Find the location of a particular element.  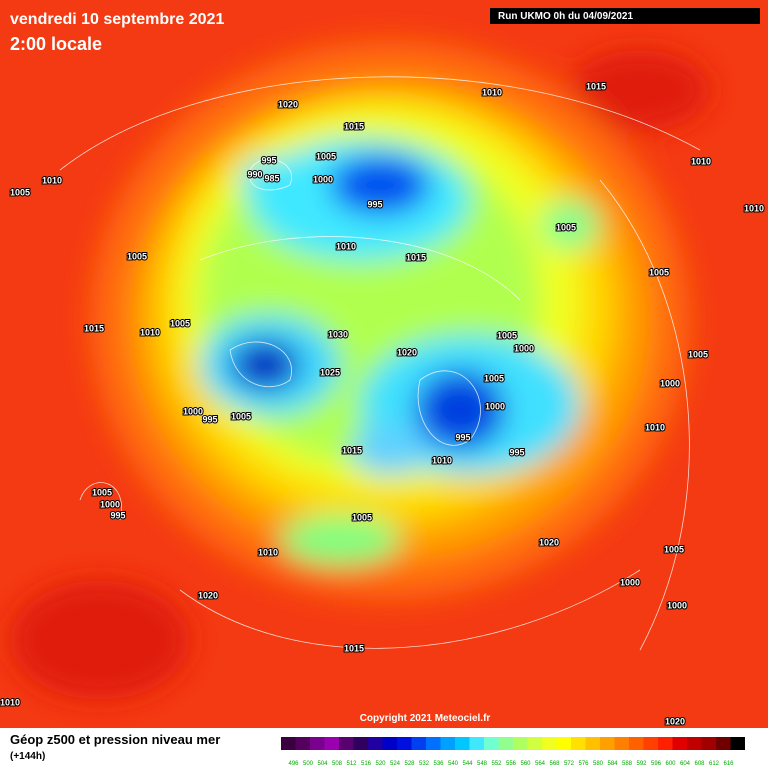

title: vendredi 10 septembre 2021 is located at coordinates (117, 19).